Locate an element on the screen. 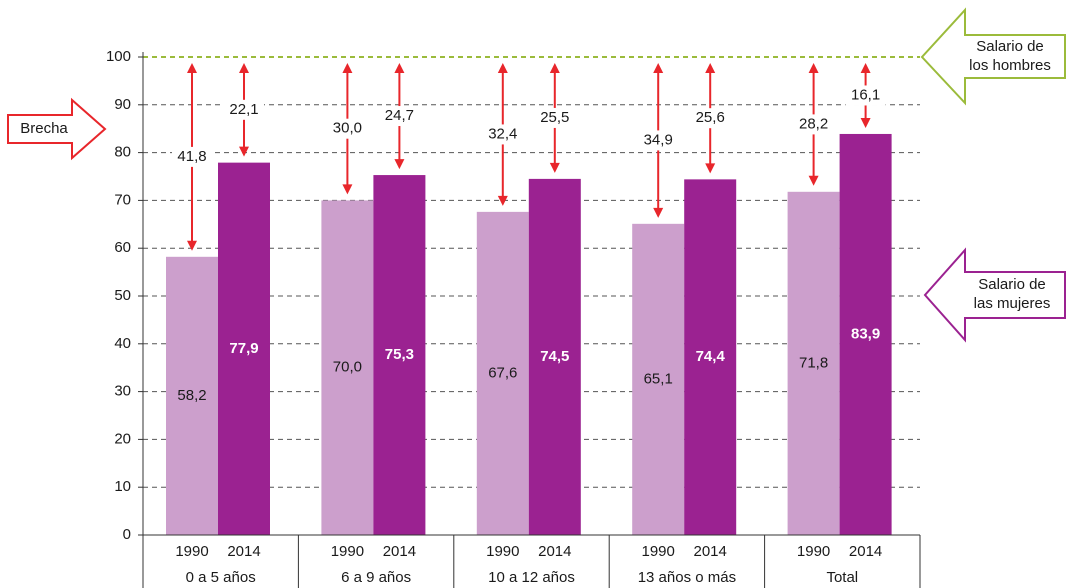 This screenshot has height=588, width=1068. gap-label: 25,6 is located at coordinates (710, 117).